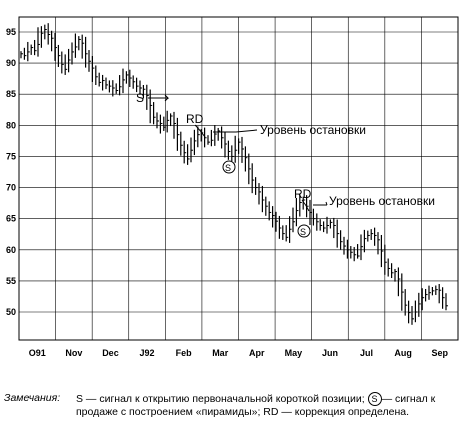  I want to click on y-axis: 95 90 85 80 75 70 65 60 55 50, so click(11, 172).